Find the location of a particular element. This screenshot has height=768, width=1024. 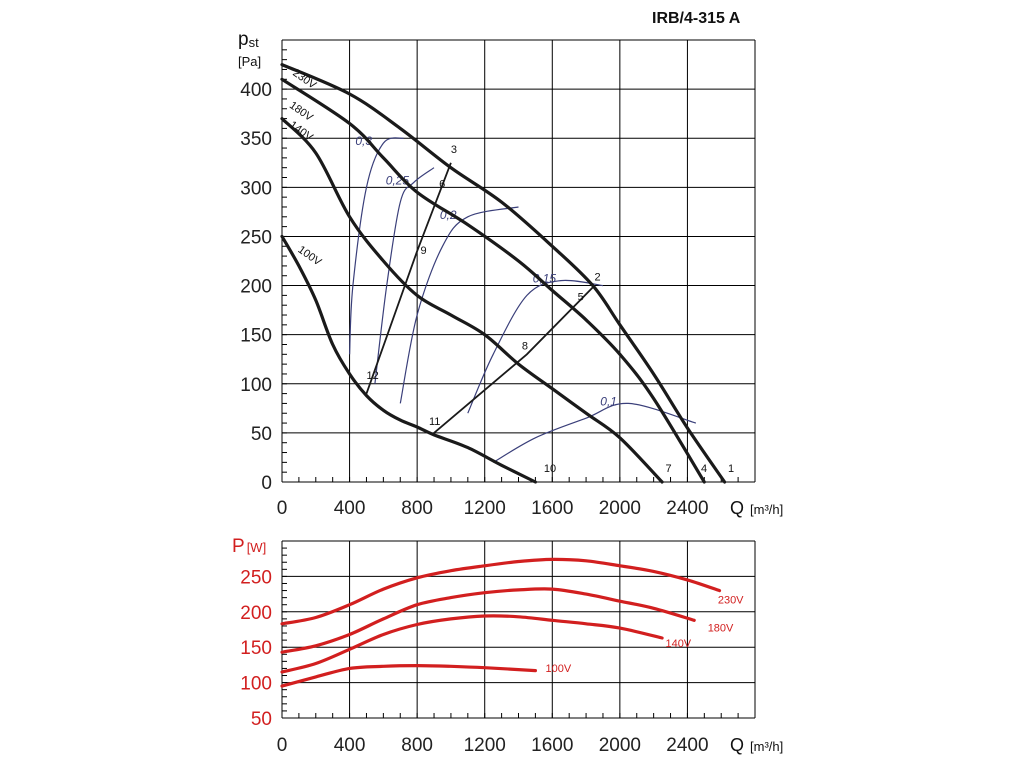

y-tick-label: 300 is located at coordinates (256, 188).